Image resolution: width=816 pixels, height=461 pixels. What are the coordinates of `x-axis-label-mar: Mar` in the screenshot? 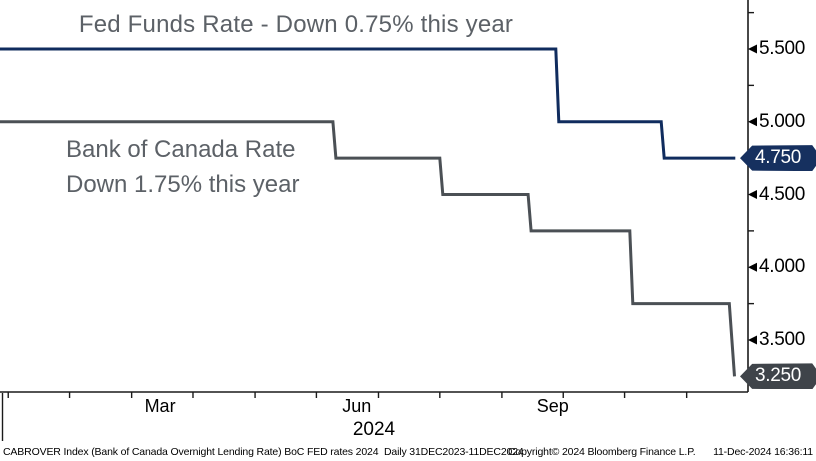 It's located at (160, 406).